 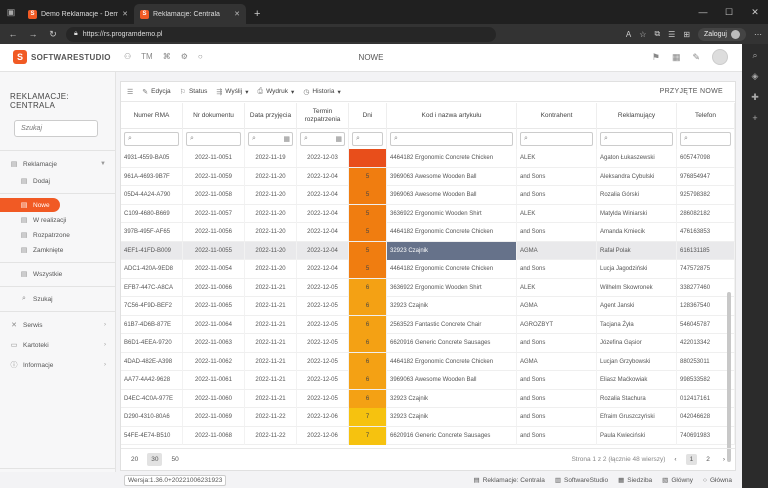 I want to click on sidebar-item-kartoteki: ▭ Kartoteki ›, so click(x=58, y=345).